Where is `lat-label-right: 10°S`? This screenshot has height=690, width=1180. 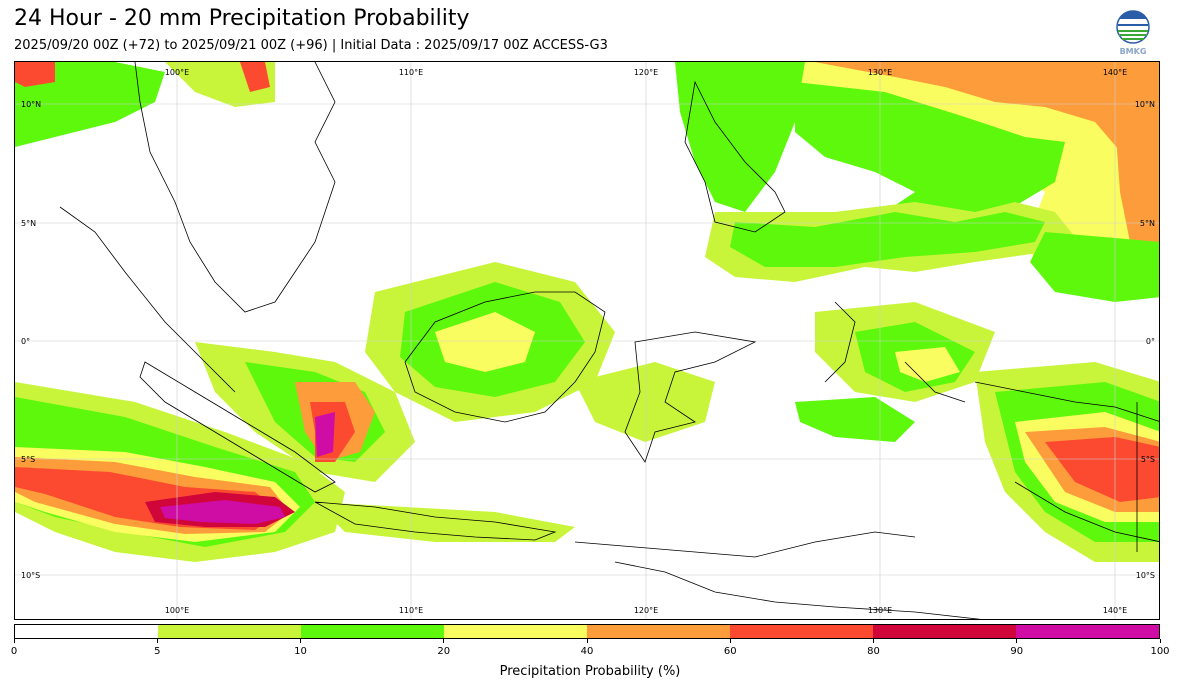 lat-label-right: 10°S is located at coordinates (1145, 575).